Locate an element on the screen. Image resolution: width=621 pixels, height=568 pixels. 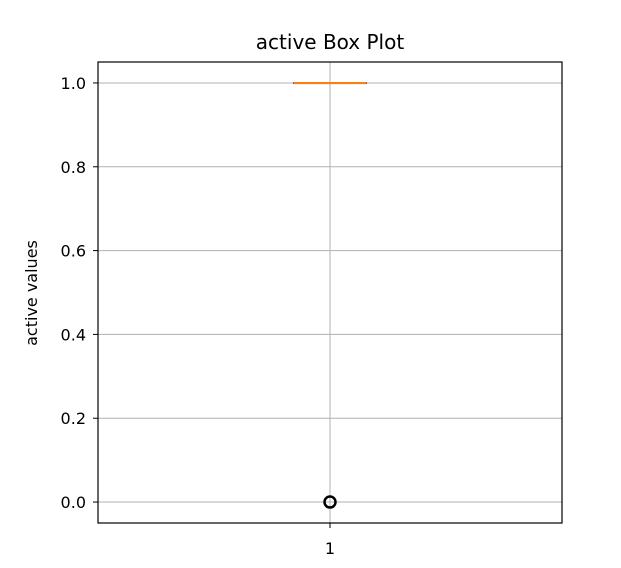
y-tick-label: 1.0 is located at coordinates (73, 83).